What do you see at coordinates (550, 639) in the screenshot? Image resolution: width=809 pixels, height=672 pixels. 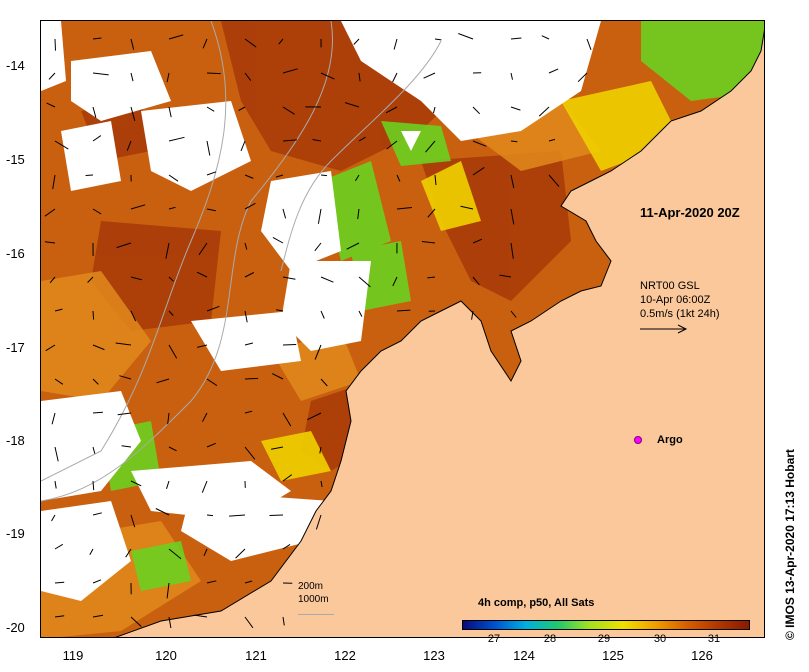 I see `colorbar-tick-label: 28` at bounding box center [550, 639].